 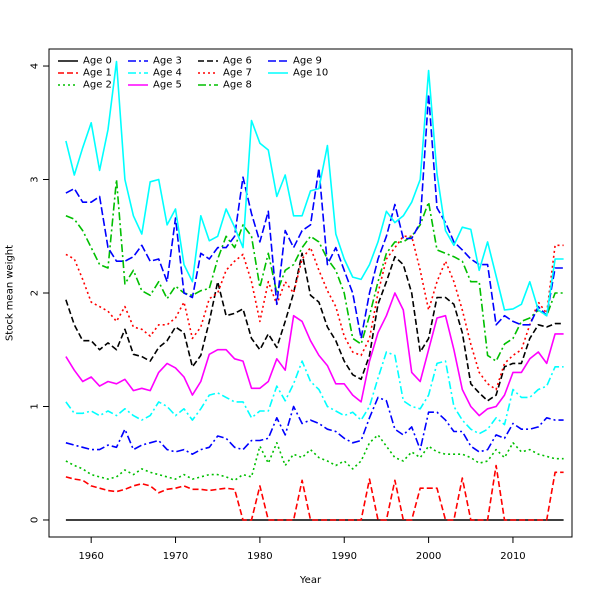 What do you see at coordinates (175, 556) in the screenshot?
I see `x-tick-label: 1970` at bounding box center [175, 556].